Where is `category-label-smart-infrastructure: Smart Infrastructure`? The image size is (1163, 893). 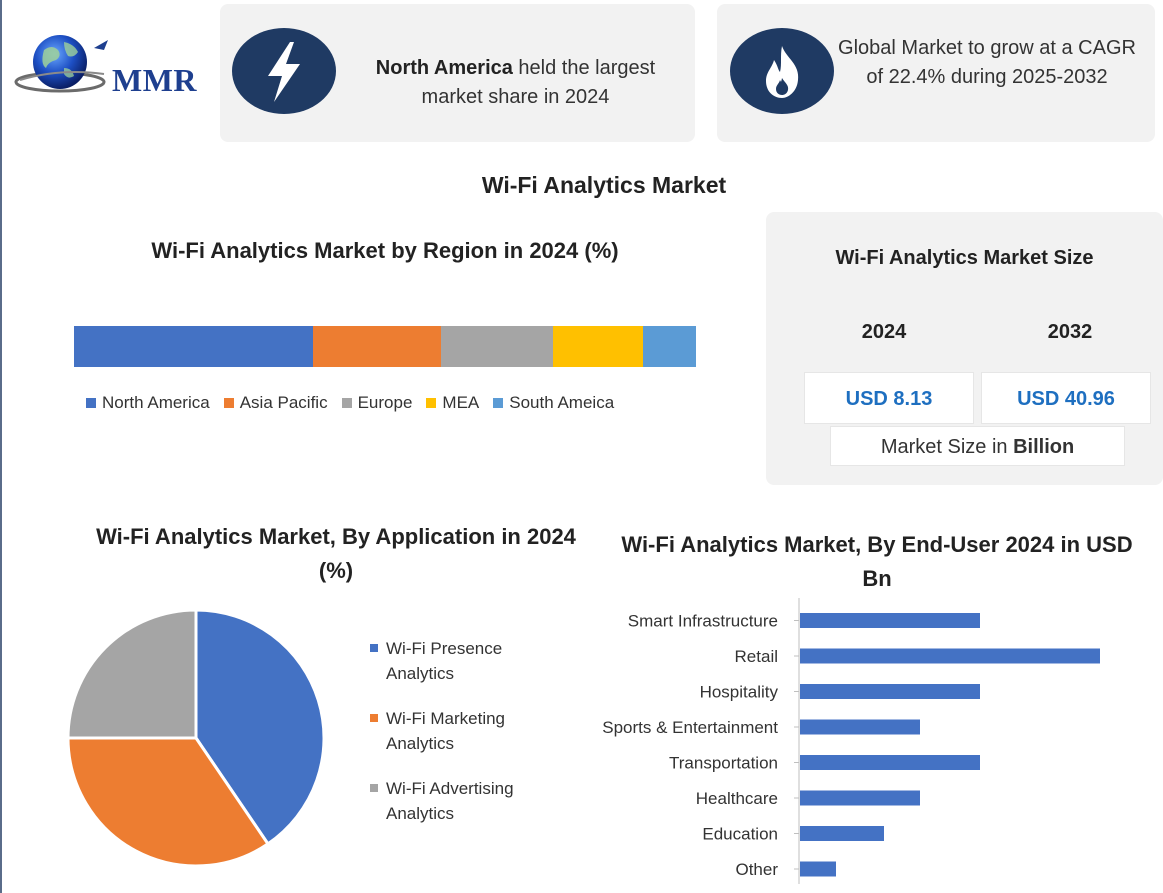 category-label-smart-infrastructure: Smart Infrastructure is located at coordinates (703, 621).